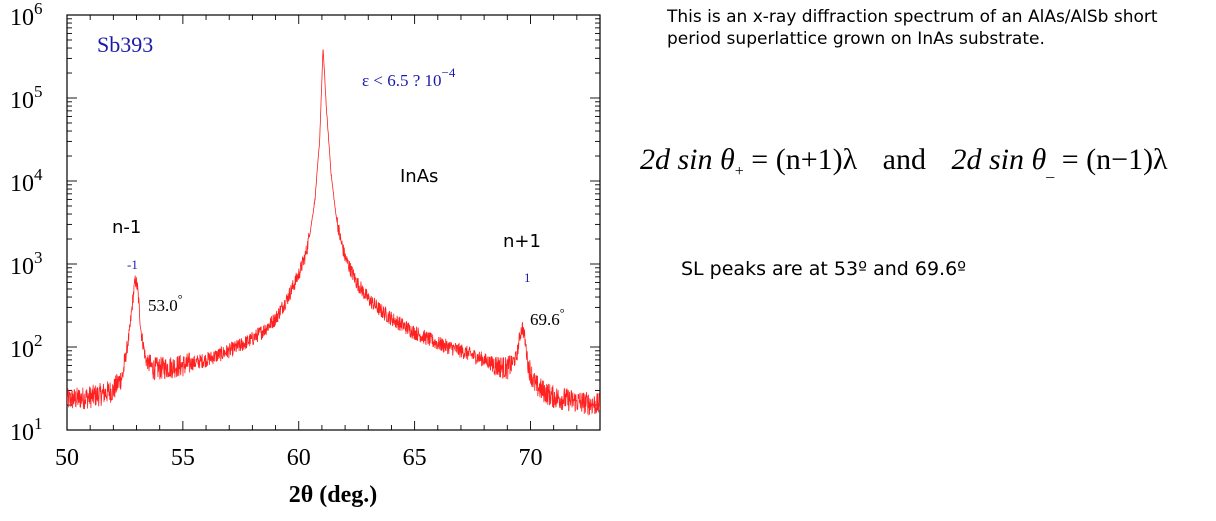 The width and height of the screenshot is (1216, 521). What do you see at coordinates (562, 313) in the screenshot?
I see `peak-angle-plus-degree: °` at bounding box center [562, 313].